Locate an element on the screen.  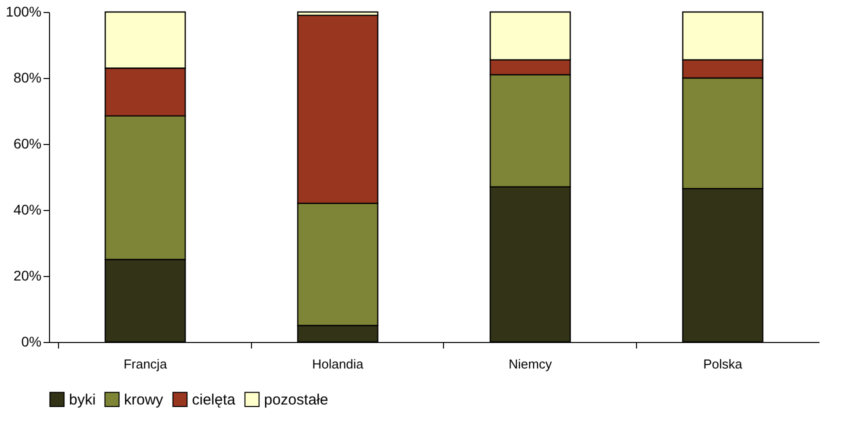
x-tick-label: Niemcy is located at coordinates (530, 364).